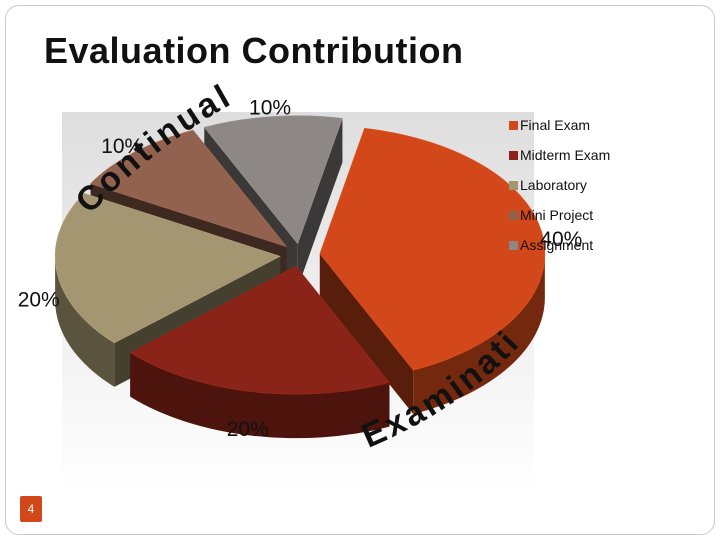 The image size is (720, 540). What do you see at coordinates (31, 509) in the screenshot?
I see `page-number: 4` at bounding box center [31, 509].